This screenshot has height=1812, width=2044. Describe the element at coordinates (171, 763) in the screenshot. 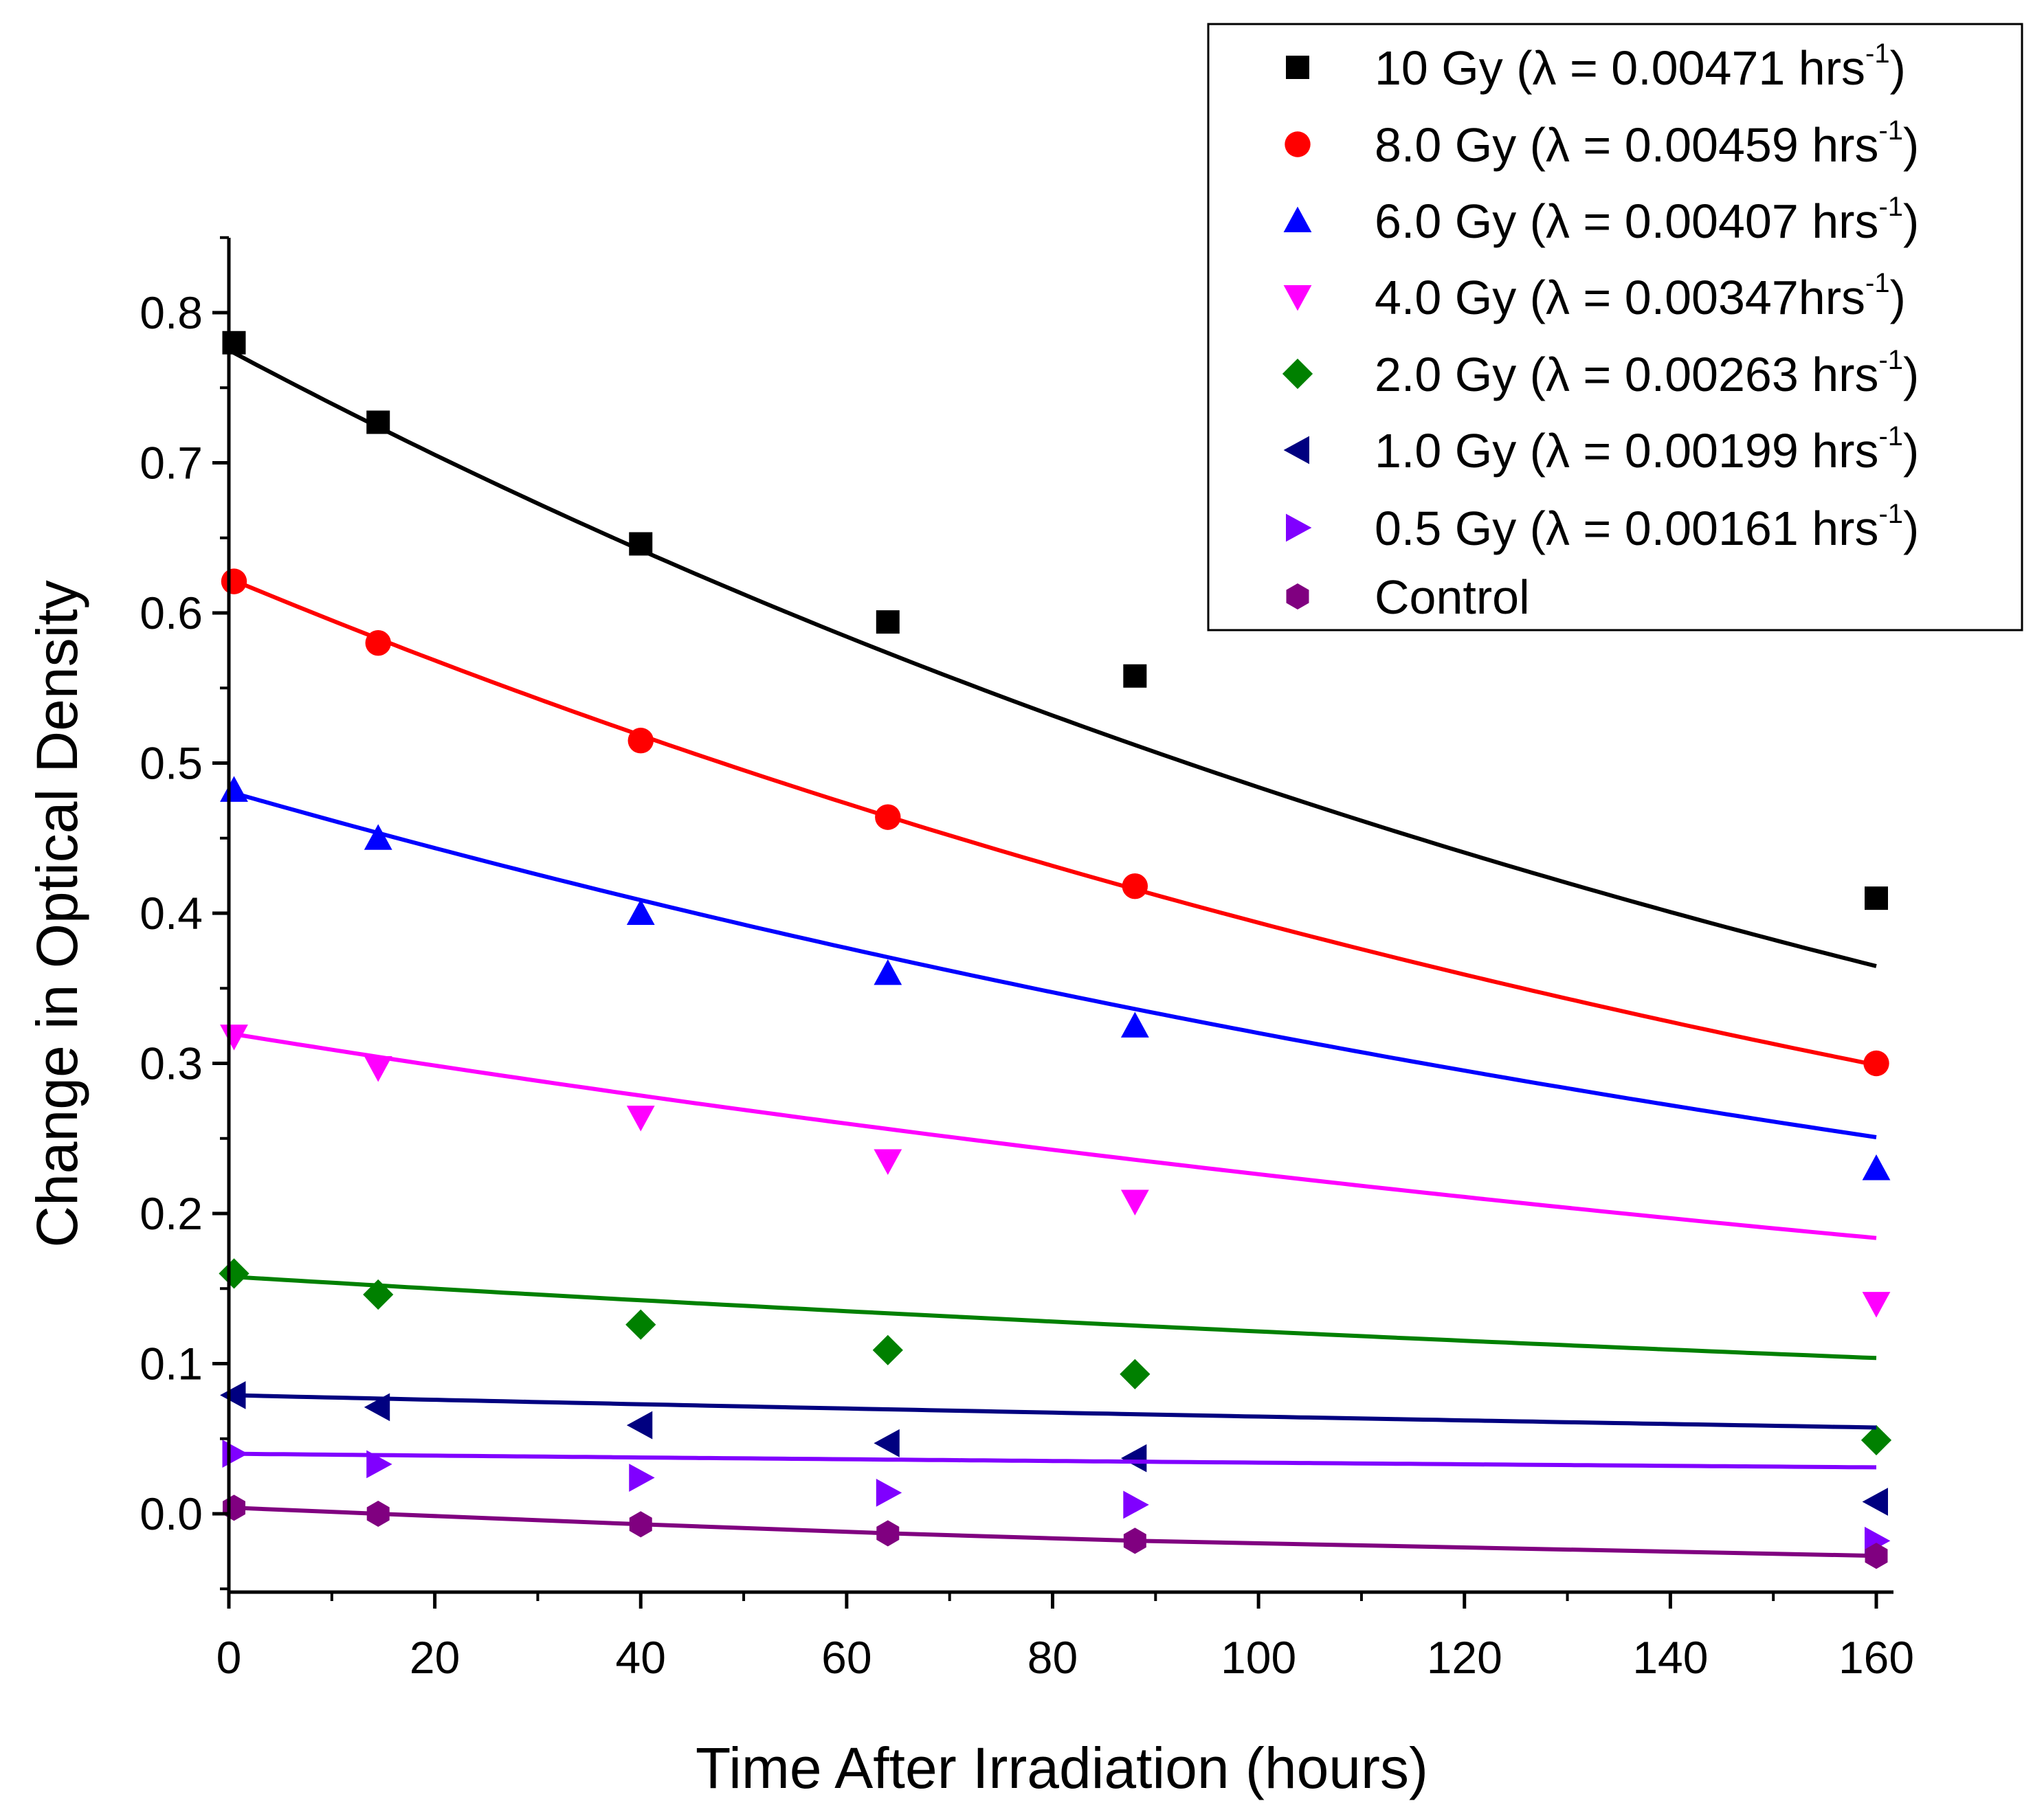

I see `y-tick-label: 0.5` at that location.